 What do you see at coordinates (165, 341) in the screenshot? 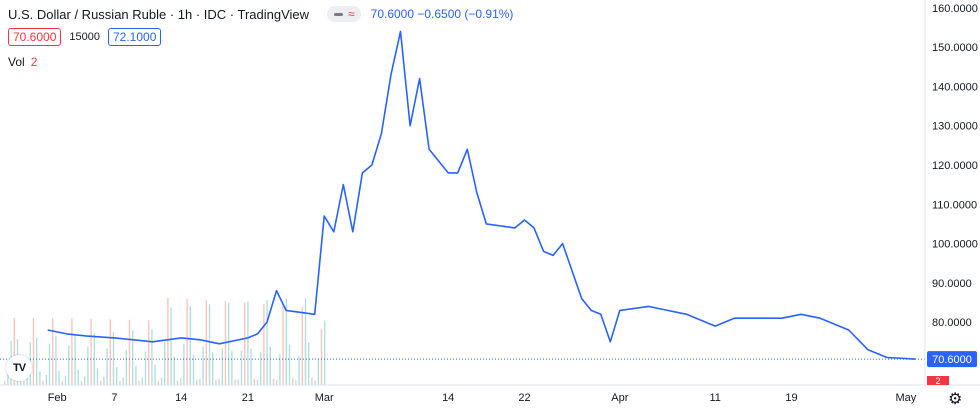
I see `volume-bars` at bounding box center [165, 341].